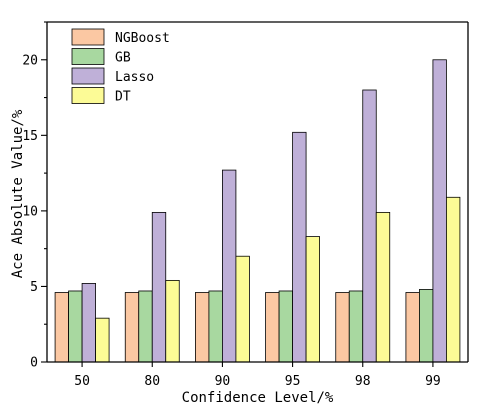  What do you see at coordinates (88, 56) in the screenshot?
I see `legend-swatch-gb` at bounding box center [88, 56].